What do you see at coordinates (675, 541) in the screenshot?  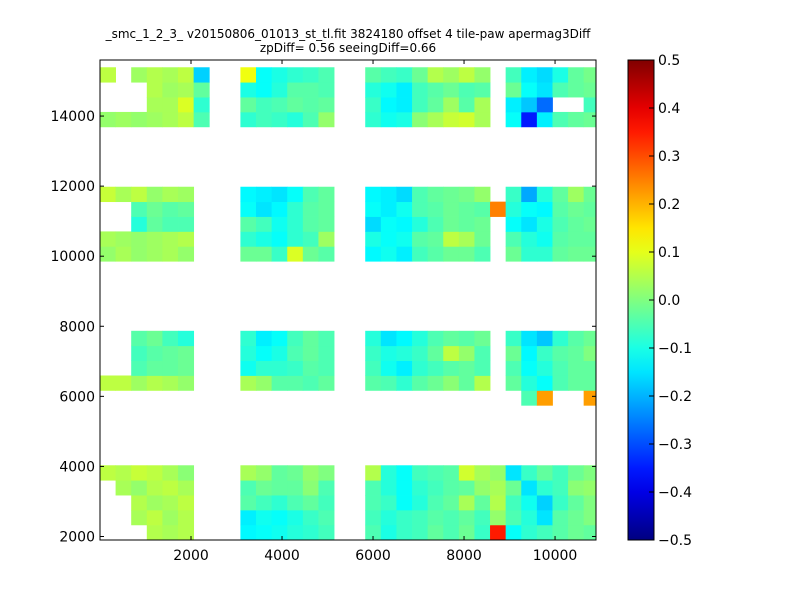 I see `colorbar-tick-label: −0.5` at bounding box center [675, 541].